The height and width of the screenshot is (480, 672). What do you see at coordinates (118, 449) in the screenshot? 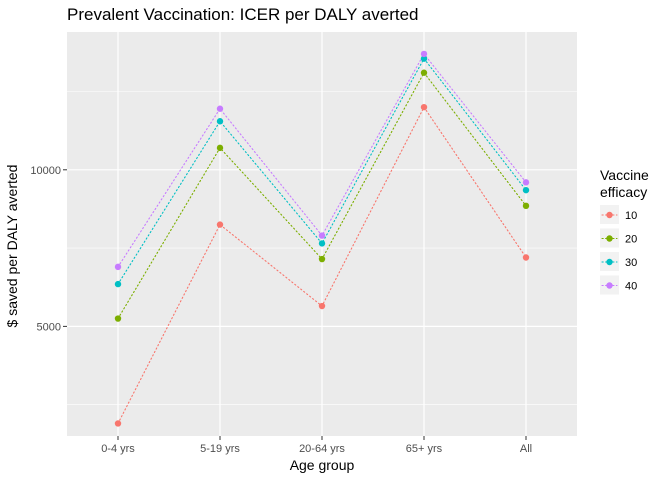
I see `x-tick-label: 0-4 yrs` at bounding box center [118, 449].